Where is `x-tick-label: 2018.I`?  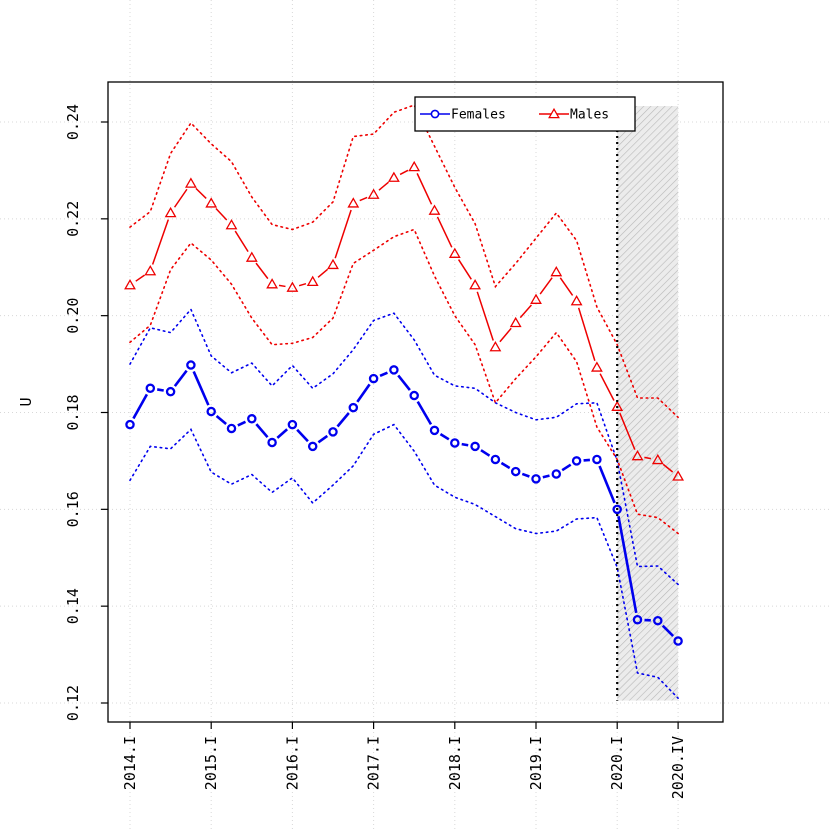 x-tick-label: 2018.I is located at coordinates (455, 763).